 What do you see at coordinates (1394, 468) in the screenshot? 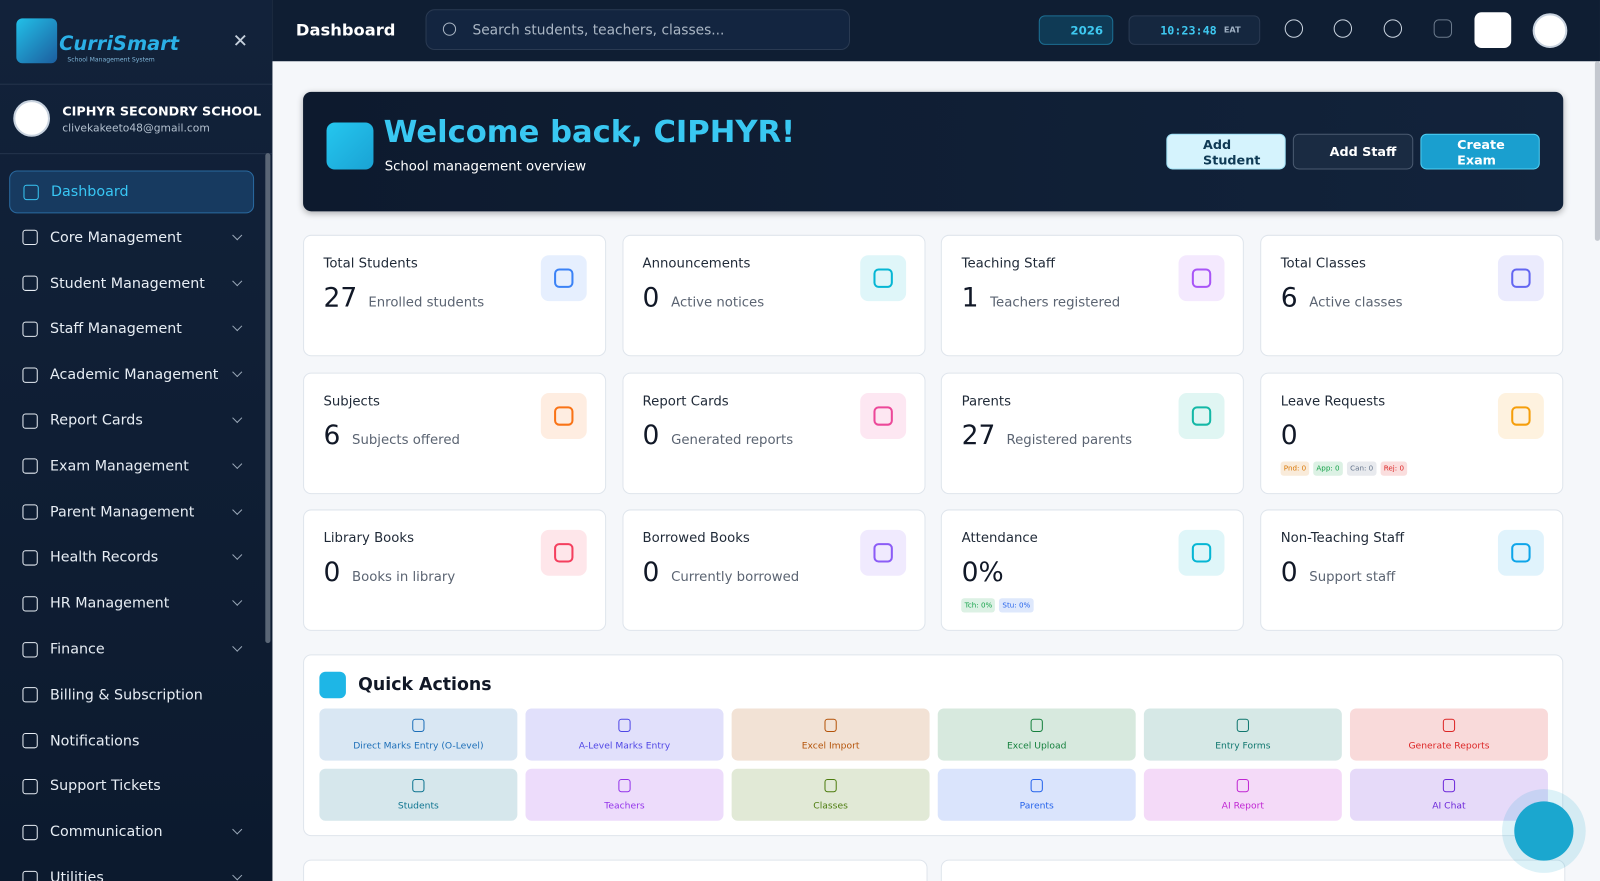
I see `stat-badge: Rej: 0` at bounding box center [1394, 468].